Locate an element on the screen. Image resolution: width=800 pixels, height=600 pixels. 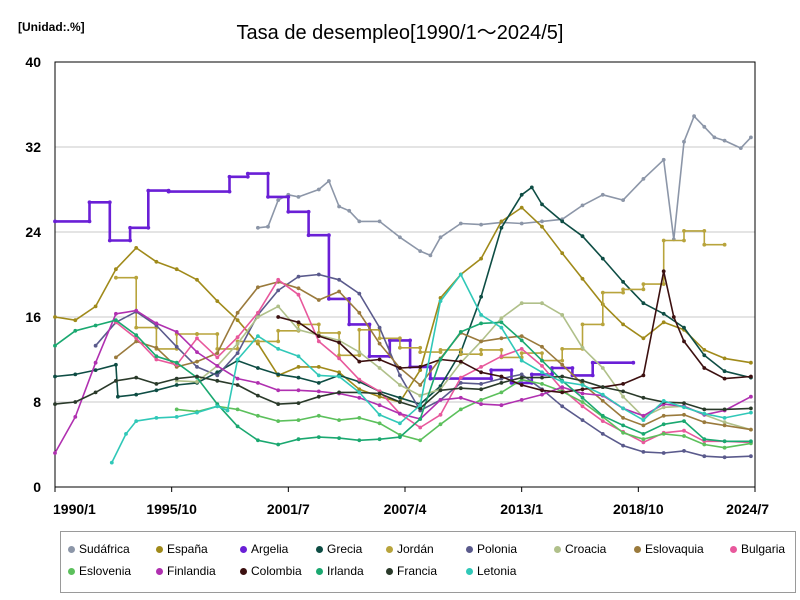
legend-item: Polonia is located at coordinates (491, 549).